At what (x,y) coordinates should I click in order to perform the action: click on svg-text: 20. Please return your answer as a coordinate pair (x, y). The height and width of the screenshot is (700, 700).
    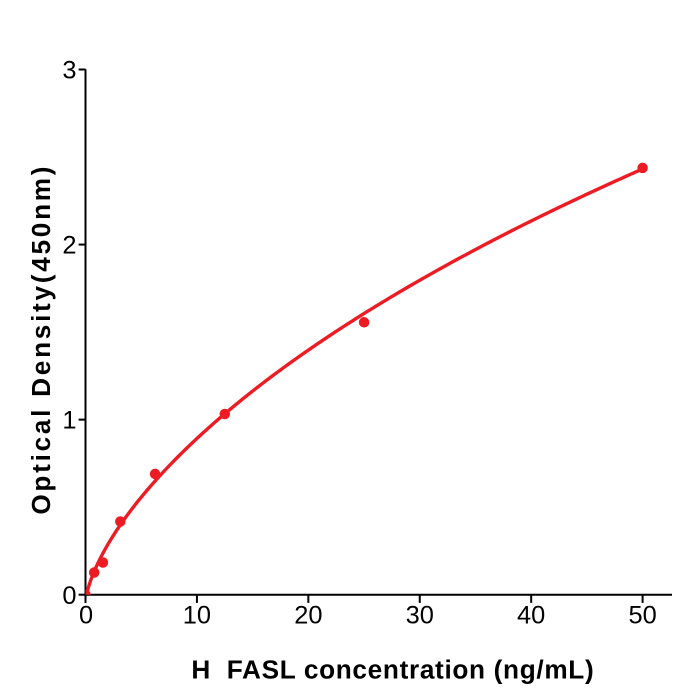
    Looking at the image, I should click on (308, 616).